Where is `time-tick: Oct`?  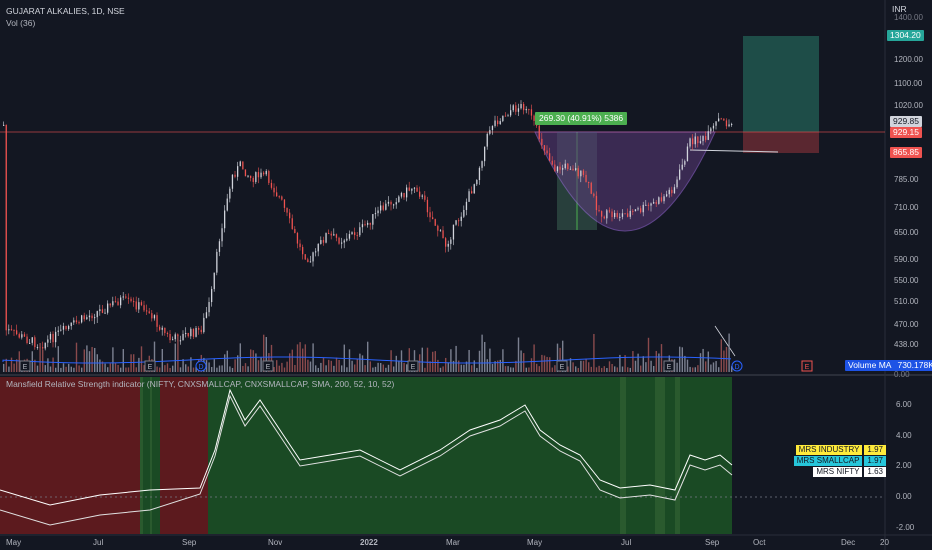
time-tick: Oct is located at coordinates (759, 542).